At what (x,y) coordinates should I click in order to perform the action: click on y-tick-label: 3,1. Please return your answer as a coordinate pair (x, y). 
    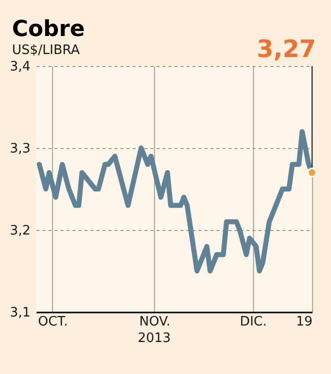
    Looking at the image, I should click on (20, 313).